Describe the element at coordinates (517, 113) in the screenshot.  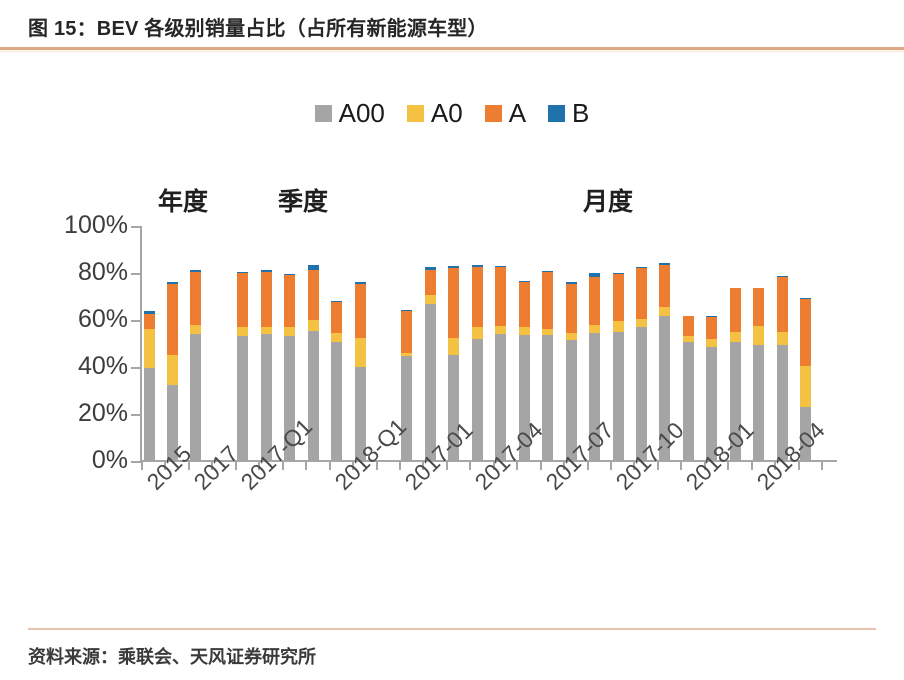
I see `legend-label: A` at that location.